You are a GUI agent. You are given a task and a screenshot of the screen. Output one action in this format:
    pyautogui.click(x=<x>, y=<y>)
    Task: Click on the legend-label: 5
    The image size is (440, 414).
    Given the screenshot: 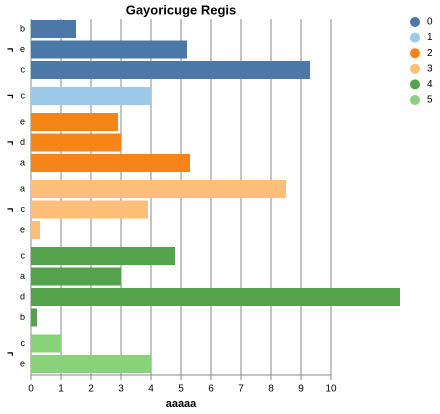 What is the action you would take?
    pyautogui.click(x=430, y=100)
    